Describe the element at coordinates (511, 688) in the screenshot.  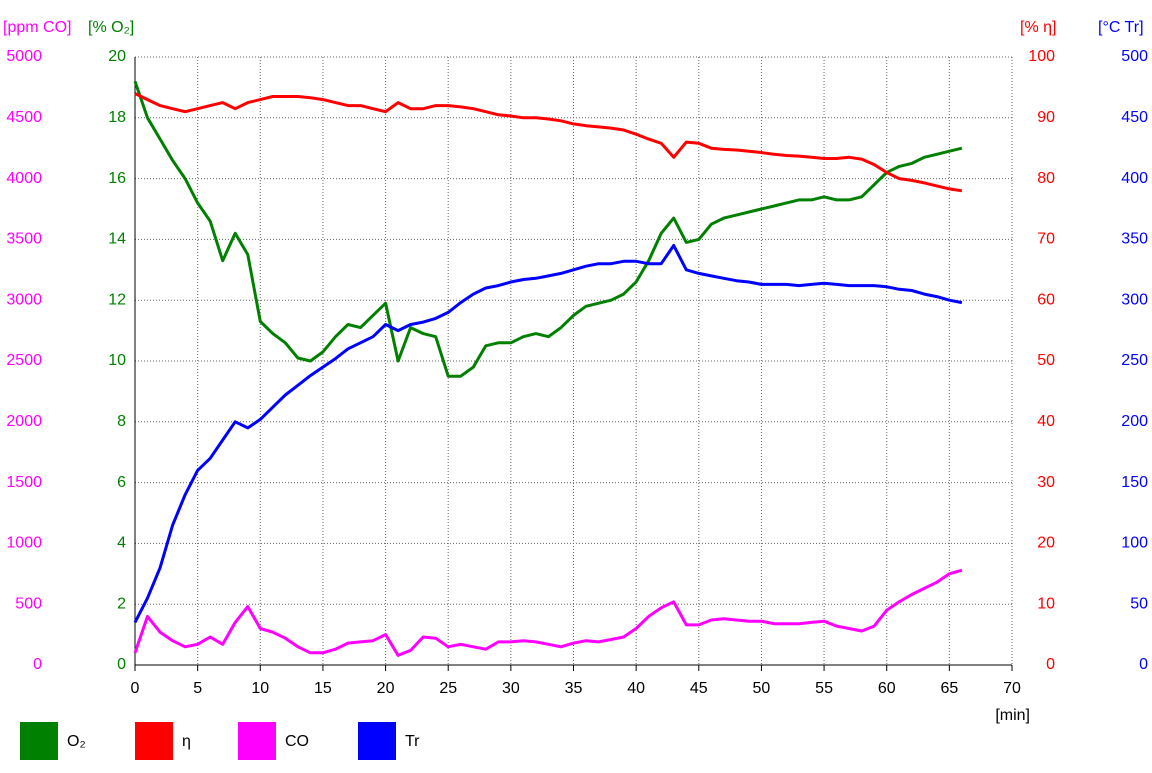
I see `x-tick-label: 30` at that location.